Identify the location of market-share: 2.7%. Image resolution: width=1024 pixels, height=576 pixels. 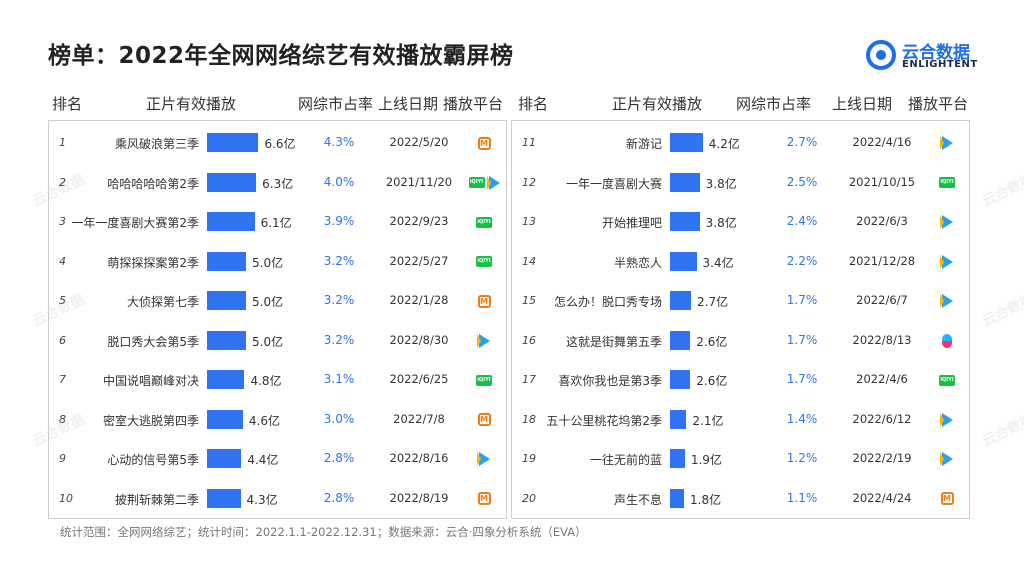
(802, 142).